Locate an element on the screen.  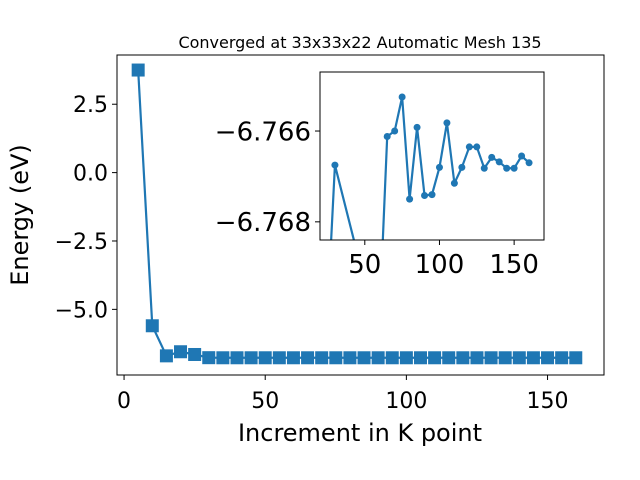
inset-plot-background is located at coordinates (432, 156).